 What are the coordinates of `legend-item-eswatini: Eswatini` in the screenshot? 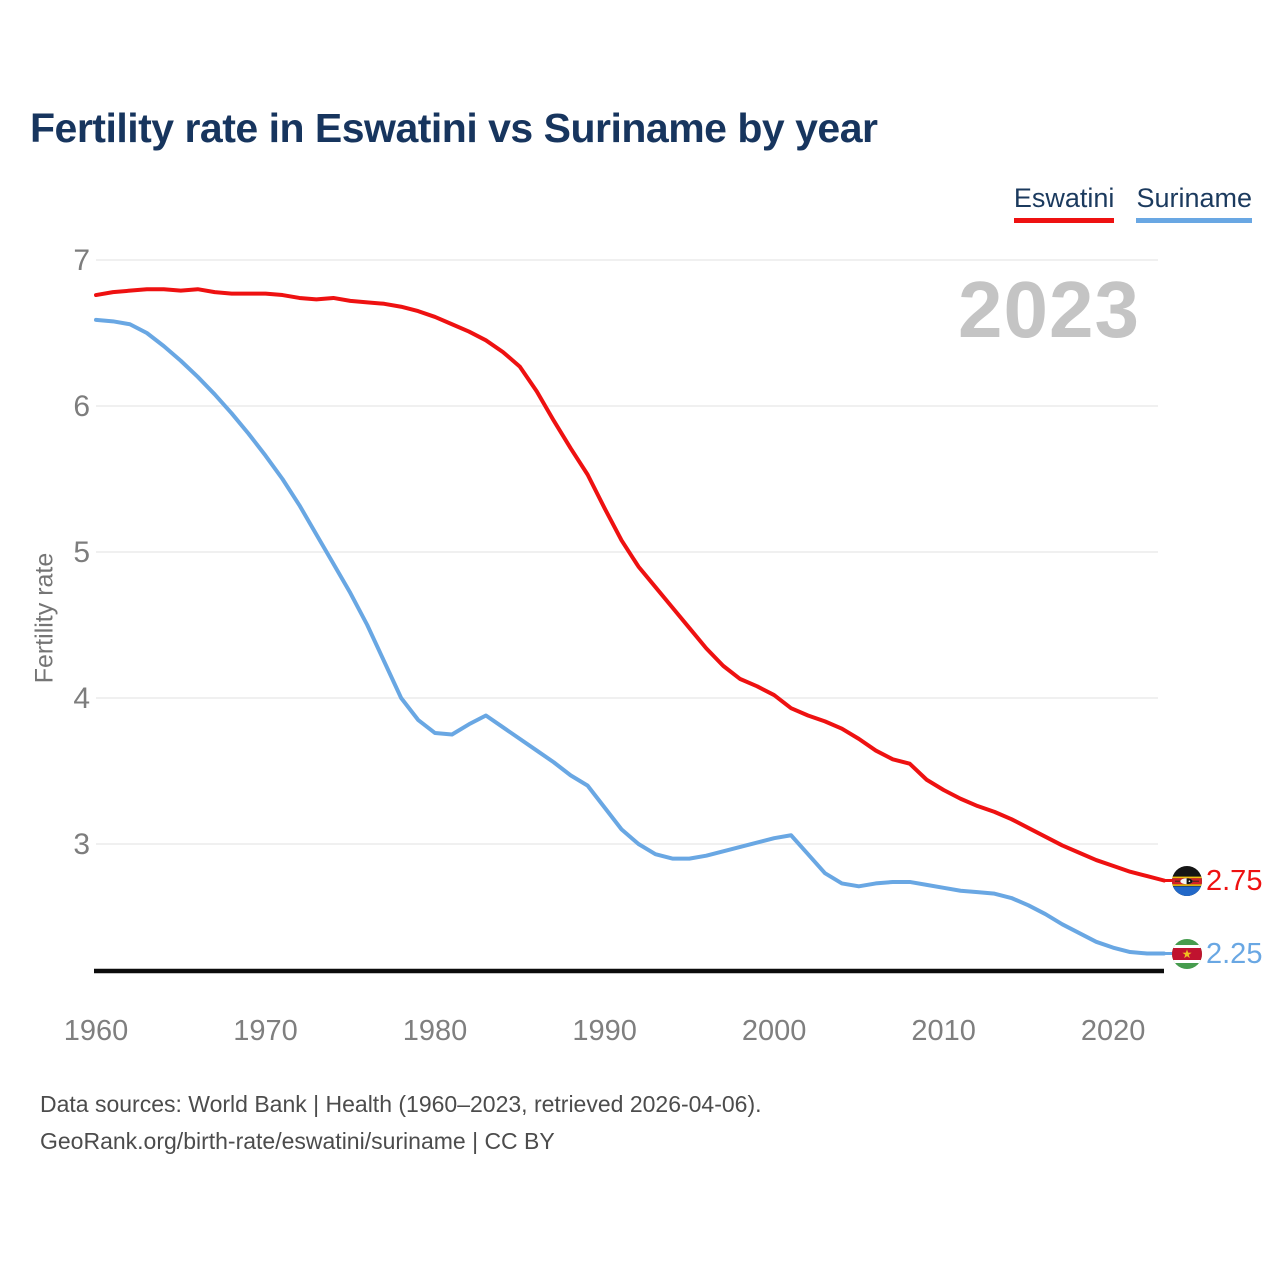 It's located at (1064, 203).